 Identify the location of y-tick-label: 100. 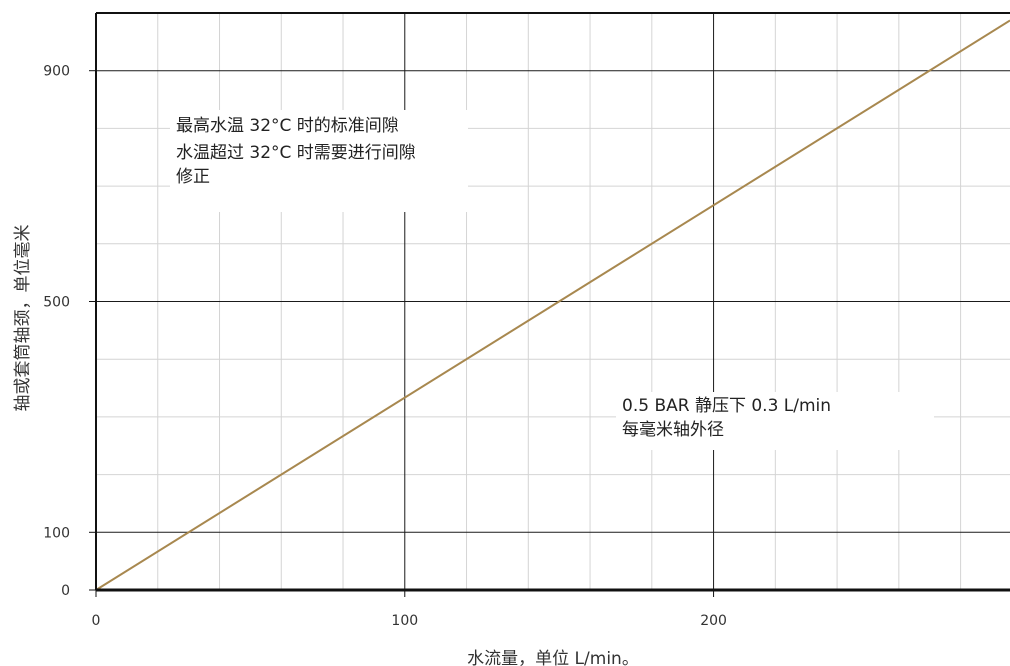
(56, 533).